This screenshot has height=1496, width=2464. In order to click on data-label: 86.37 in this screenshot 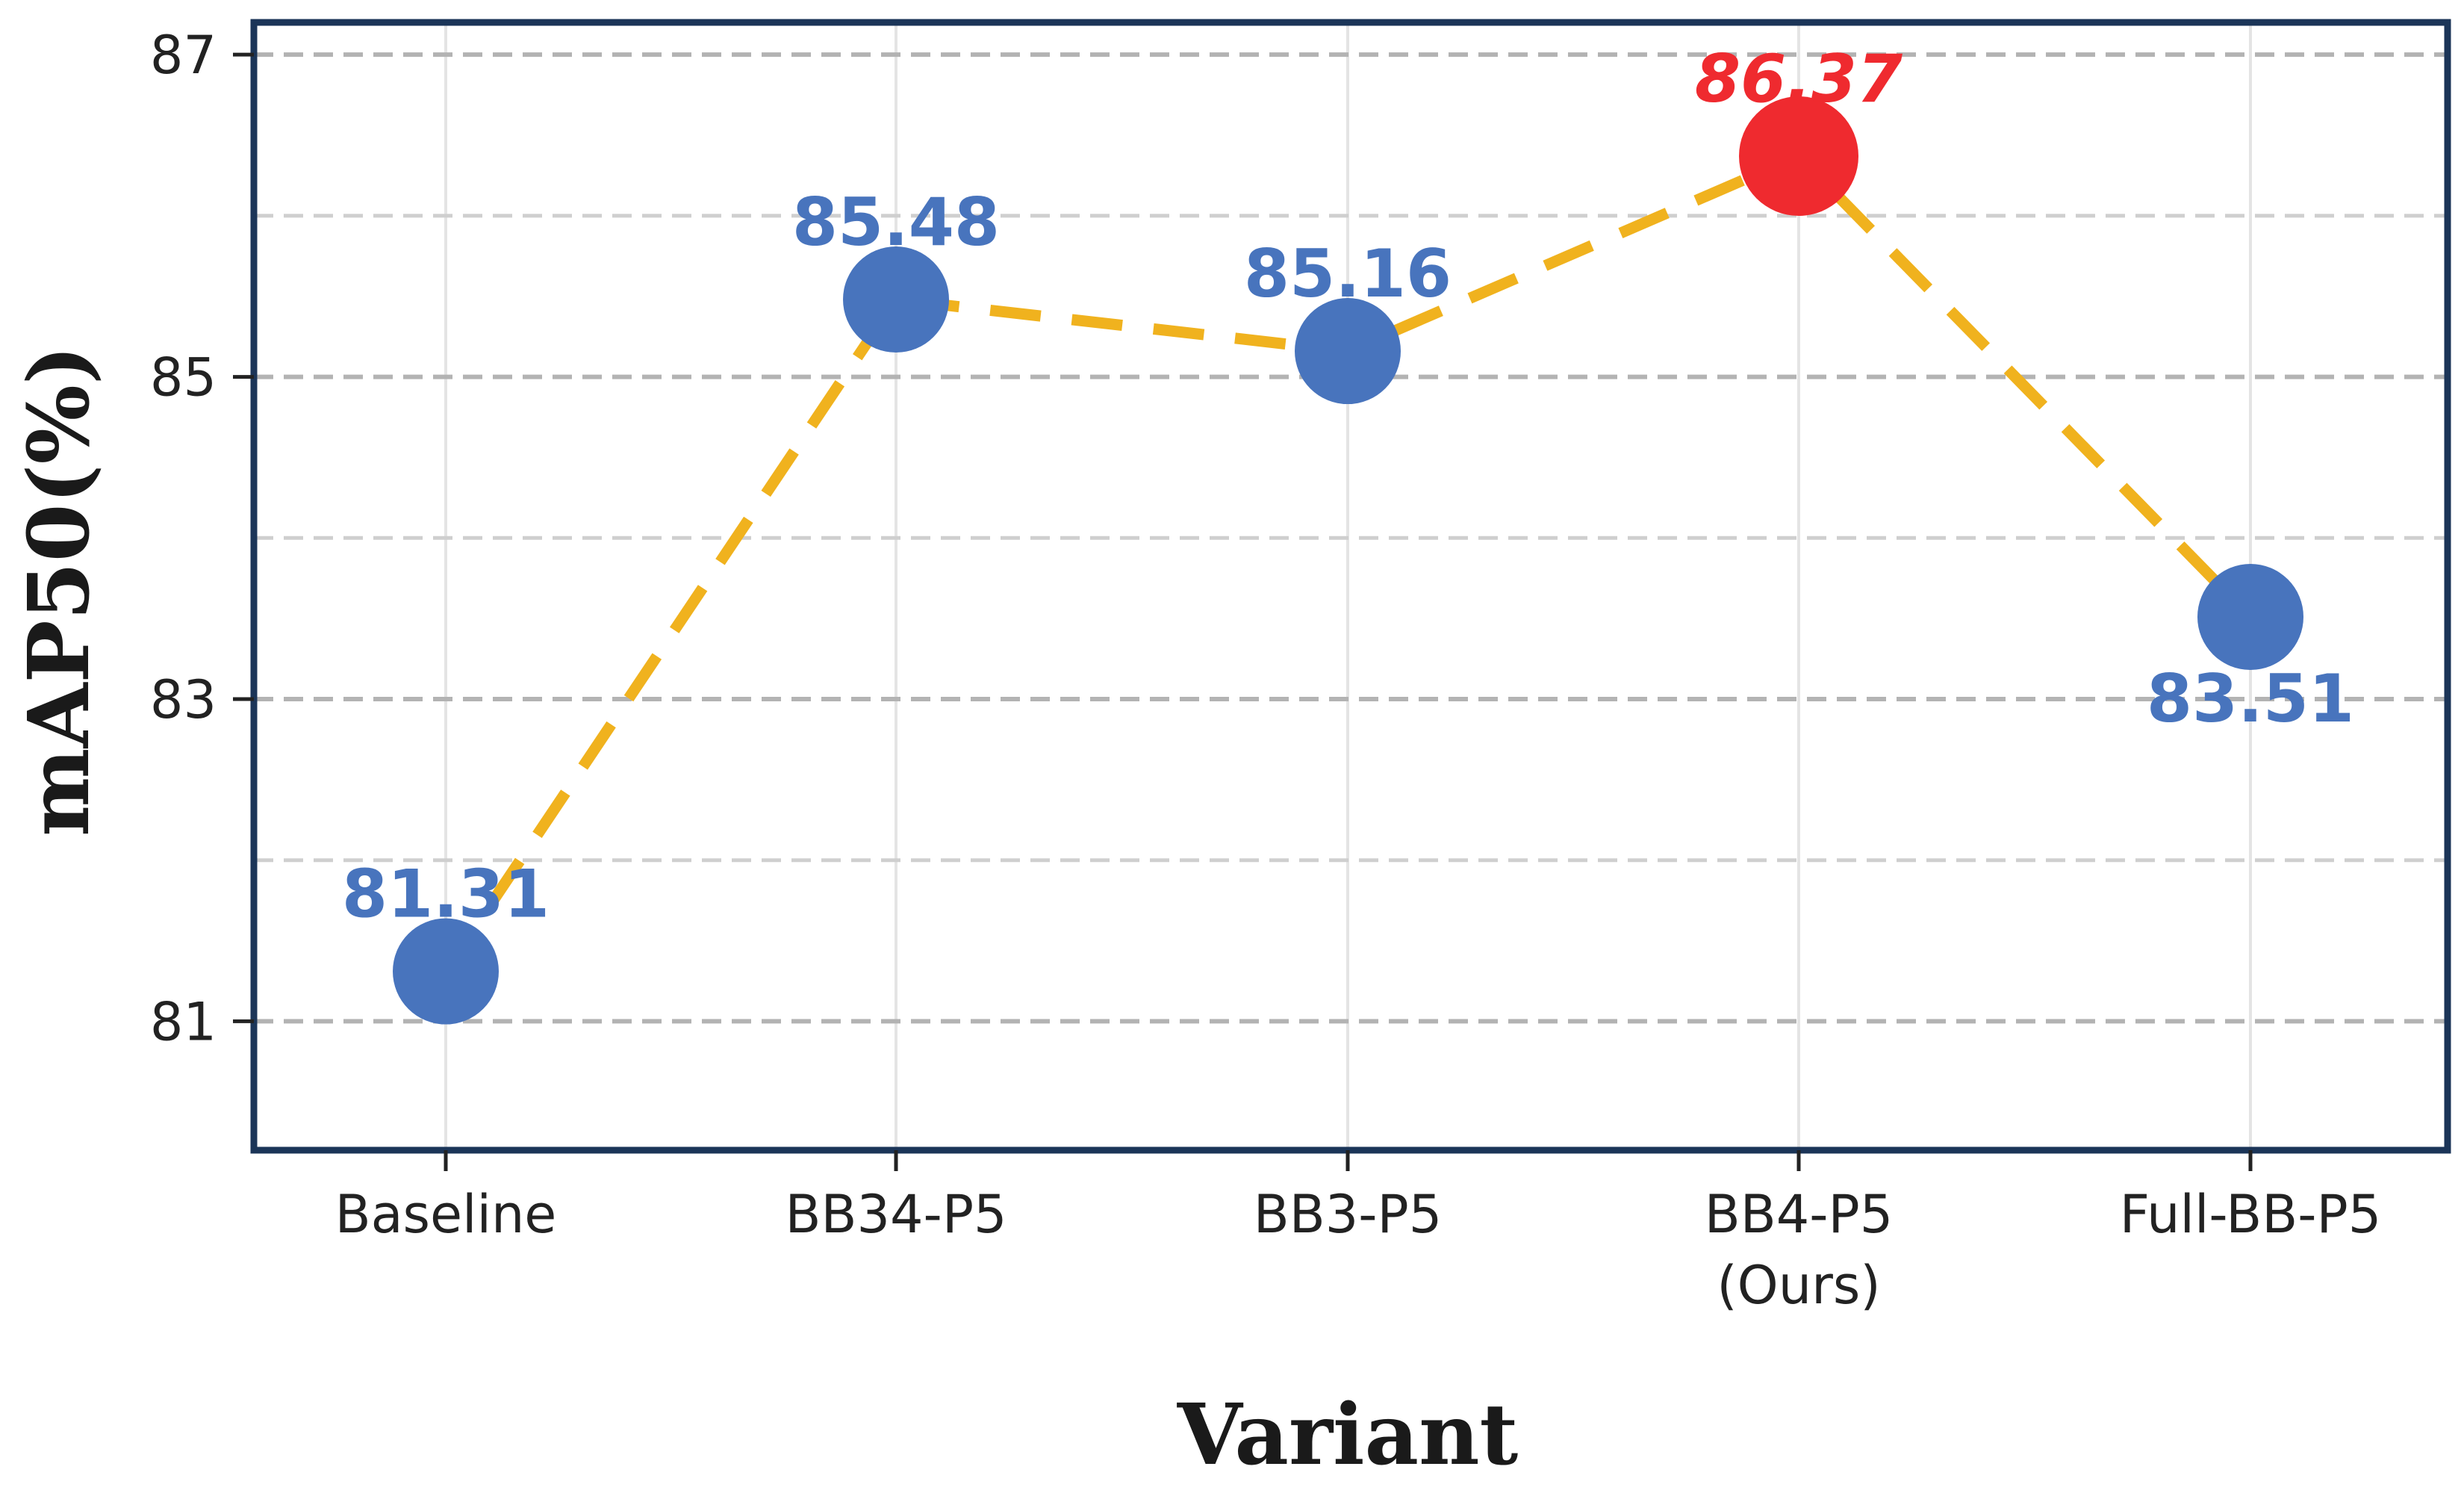, I will do `click(1799, 78)`.